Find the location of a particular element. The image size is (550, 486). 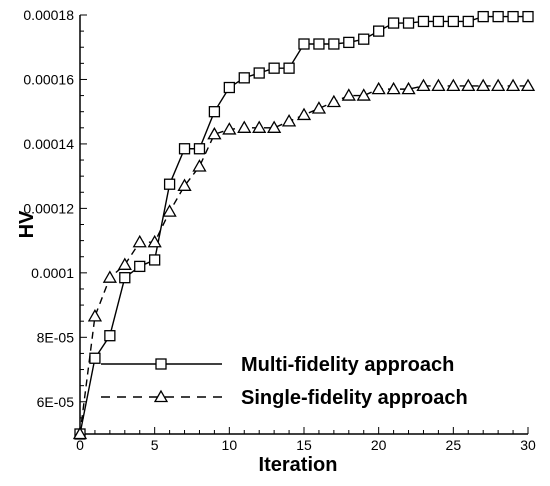

x-tick-label: 25 is located at coordinates (454, 445).